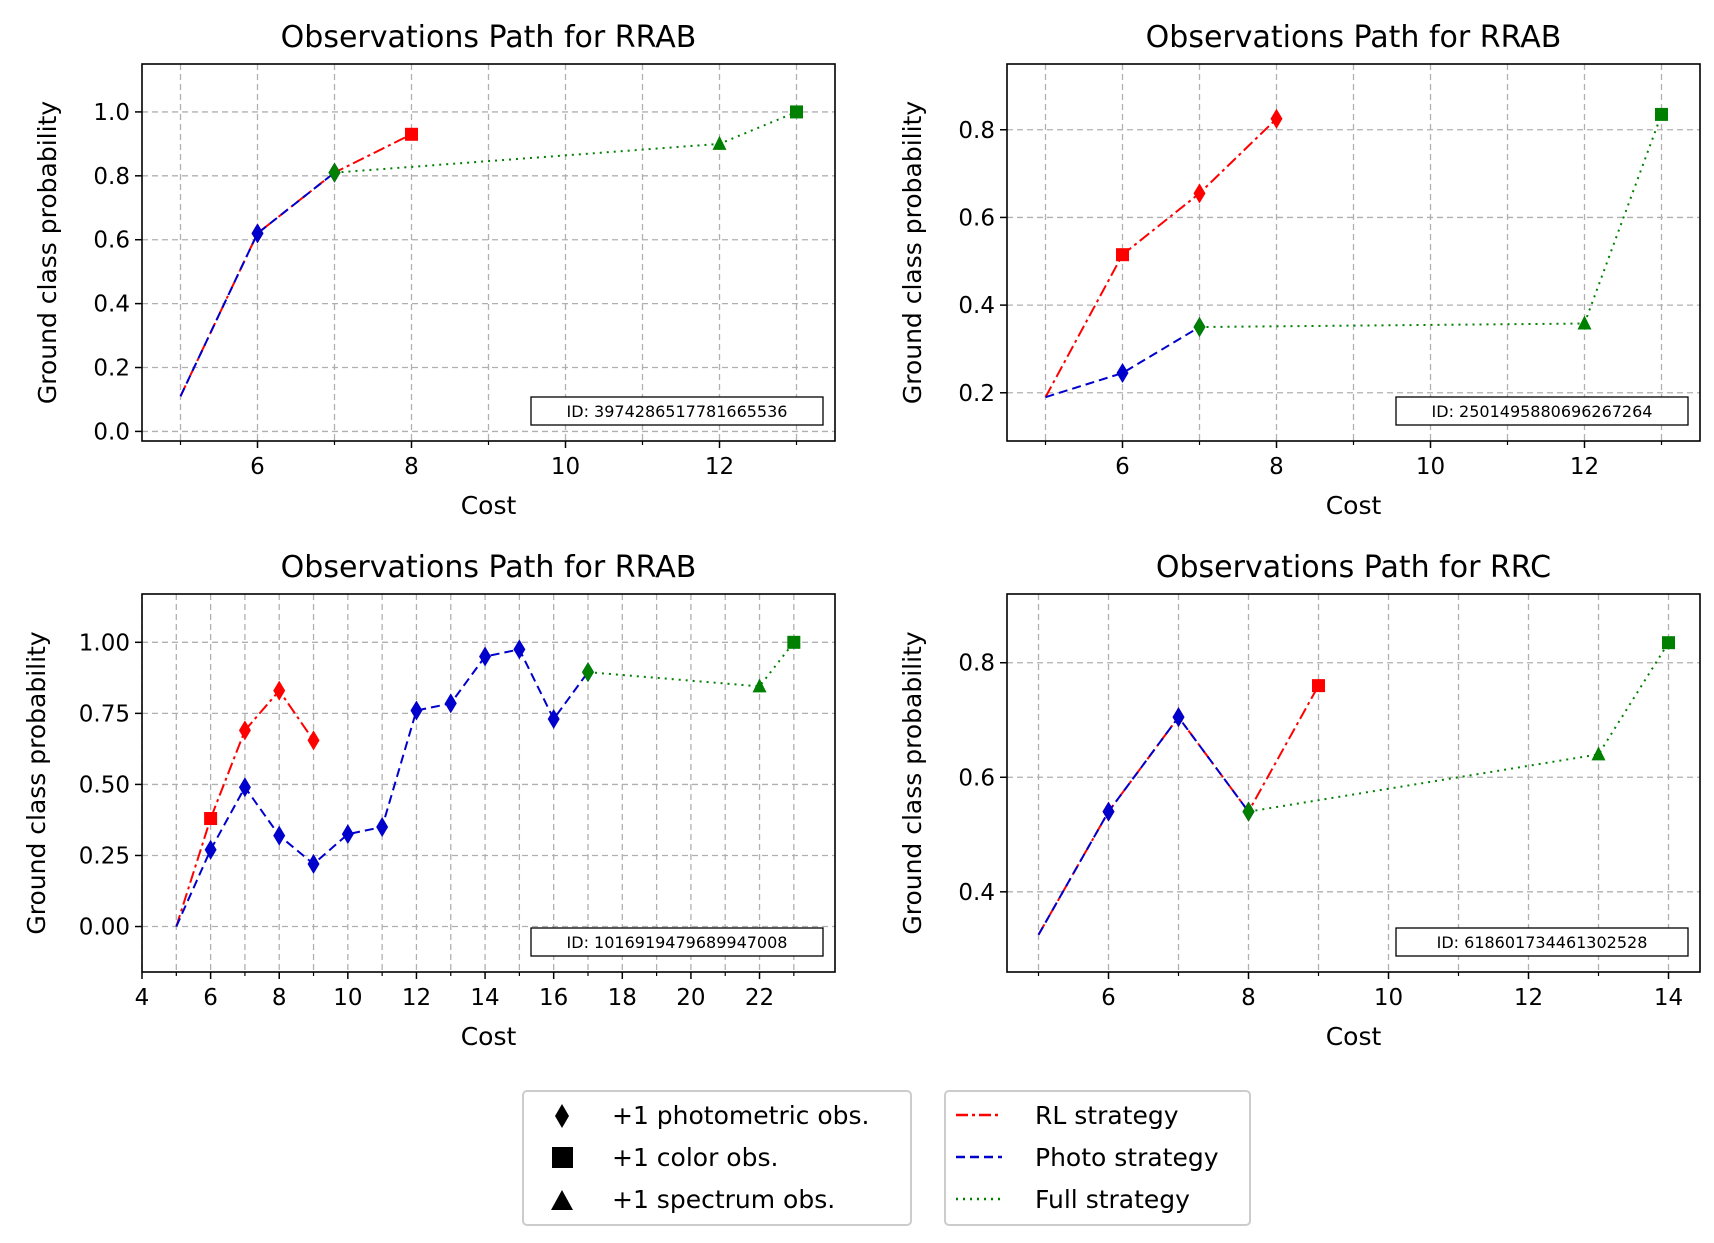 Image resolution: width=1714 pixels, height=1243 pixels. What do you see at coordinates (104, 643) in the screenshot?
I see `y-tick-label: 1.00` at bounding box center [104, 643].